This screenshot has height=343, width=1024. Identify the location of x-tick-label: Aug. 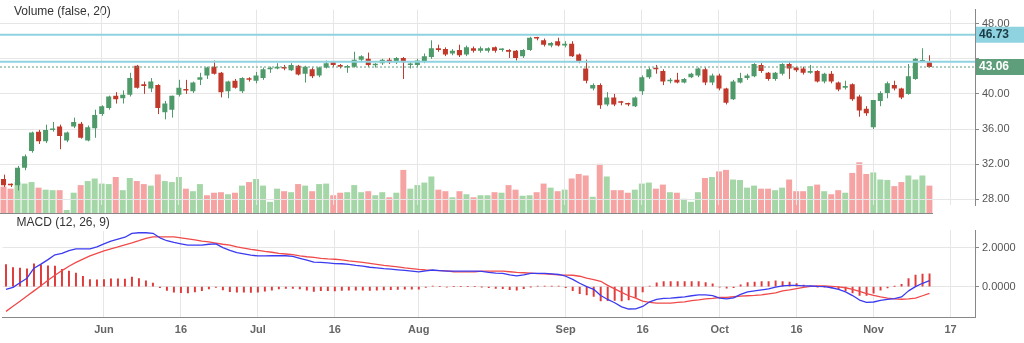
(419, 329).